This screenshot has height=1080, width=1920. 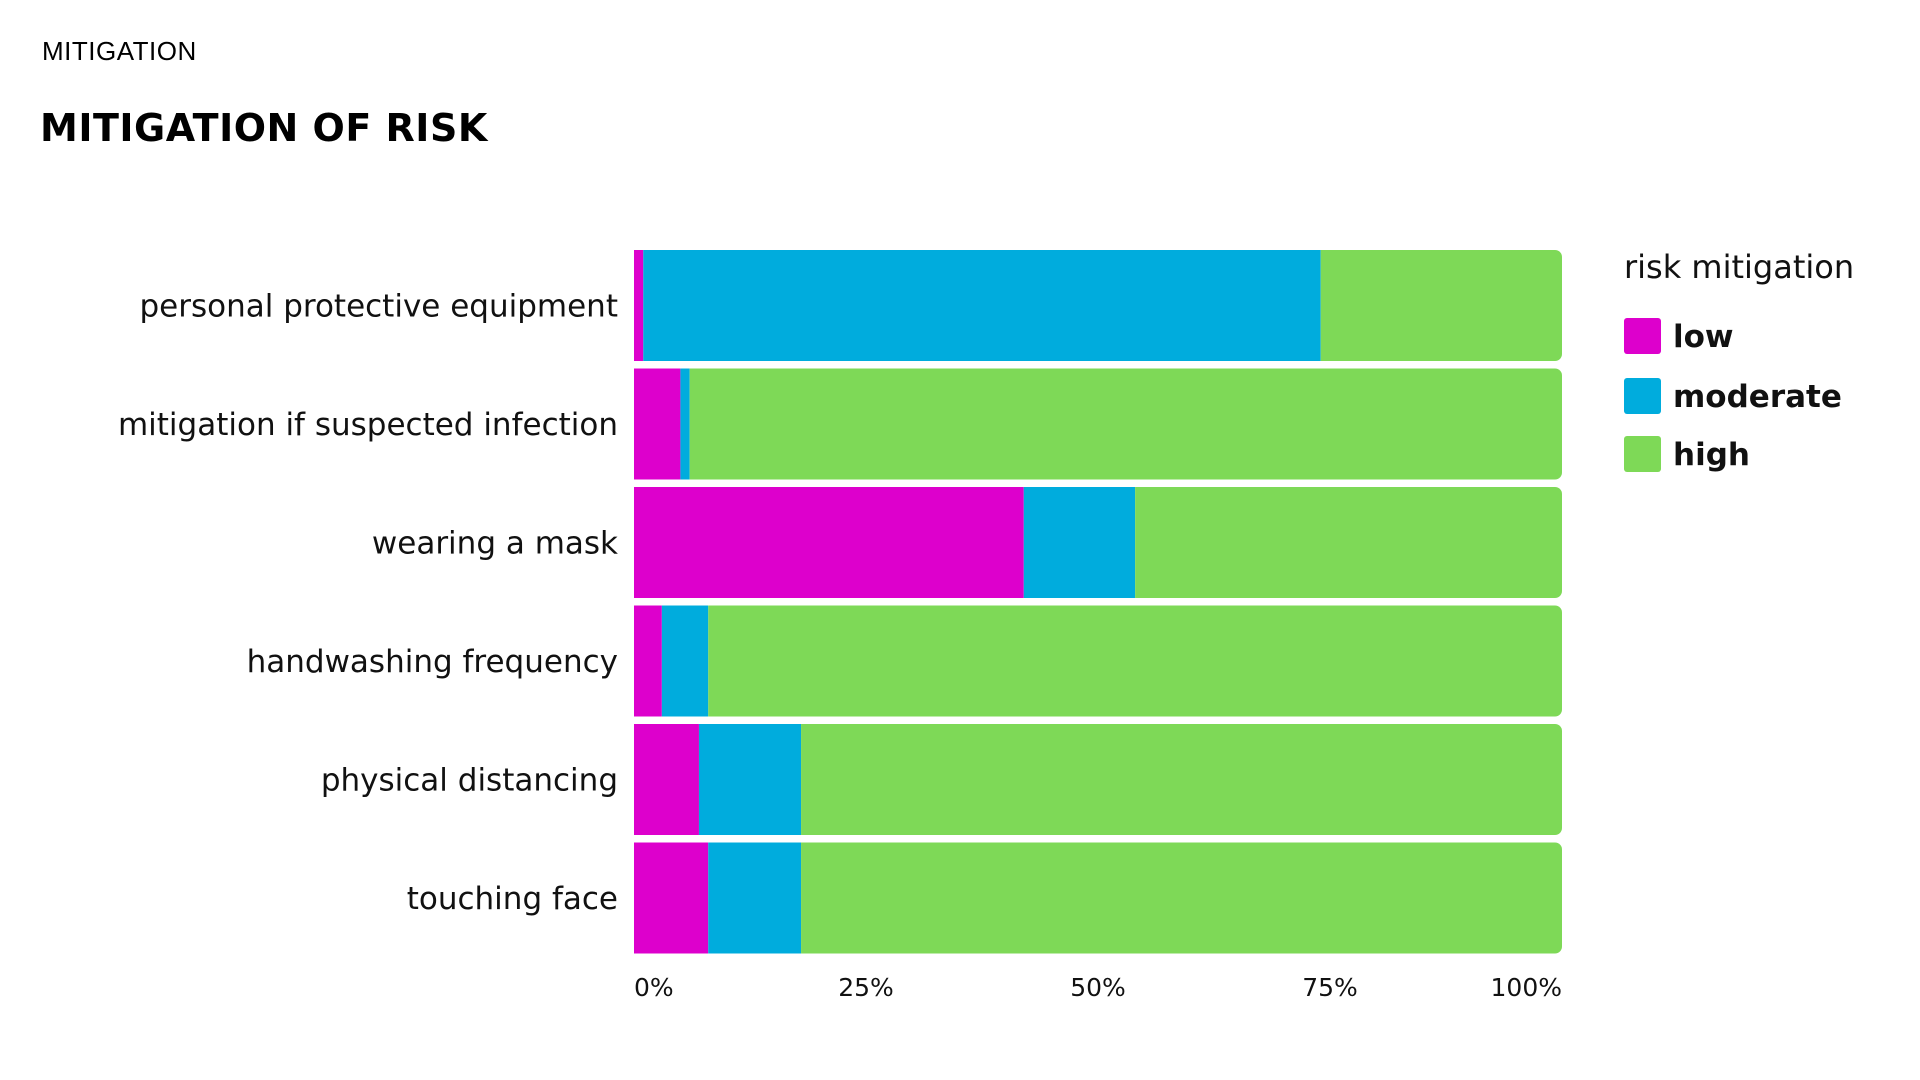 What do you see at coordinates (1642, 336) in the screenshot?
I see `legend-swatch-low` at bounding box center [1642, 336].